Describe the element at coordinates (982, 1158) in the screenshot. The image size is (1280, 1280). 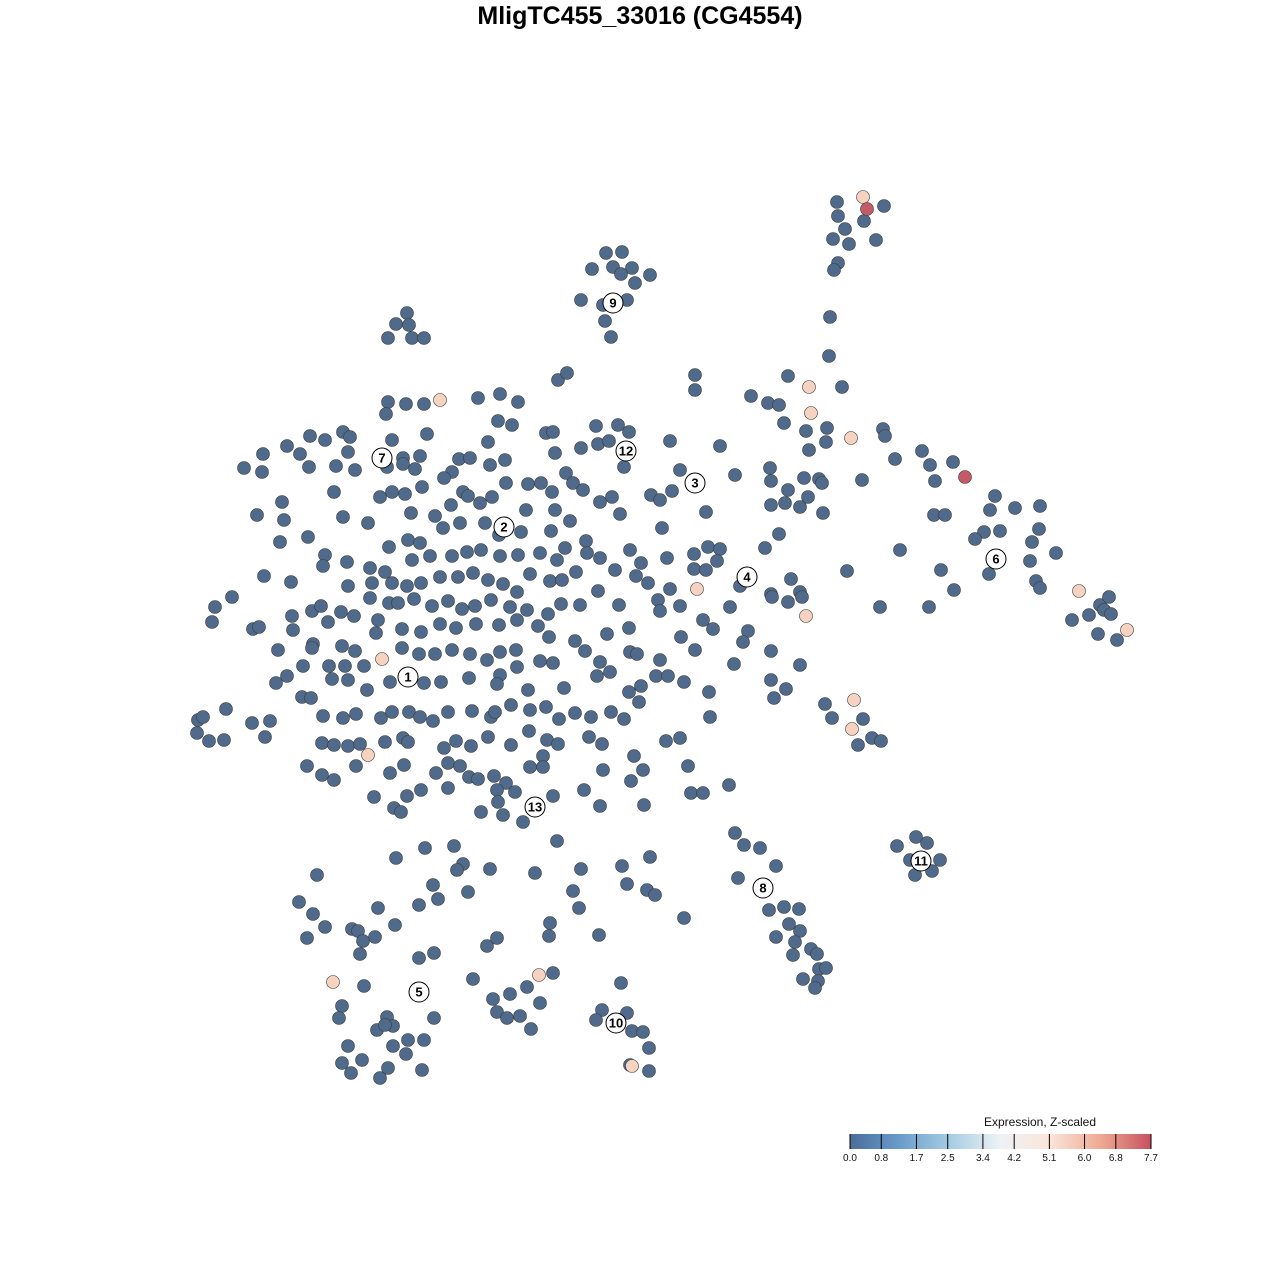
I see `legend-tick-label: 3.4` at that location.